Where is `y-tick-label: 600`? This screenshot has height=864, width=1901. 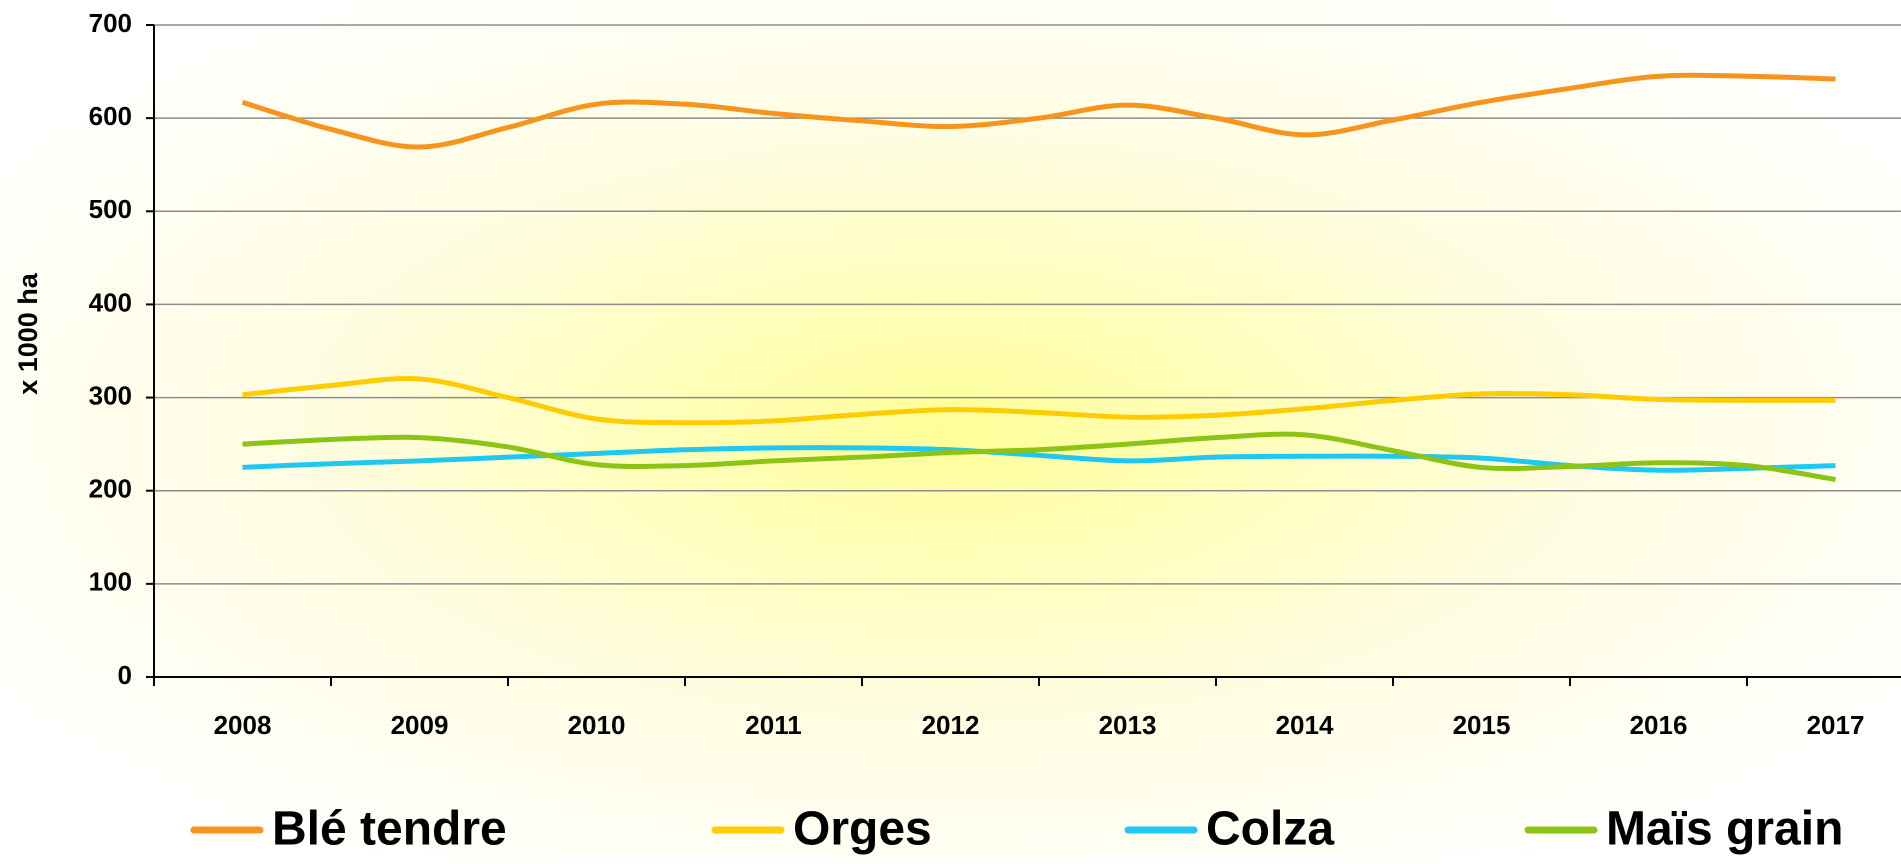 y-tick-label: 600 is located at coordinates (110, 116).